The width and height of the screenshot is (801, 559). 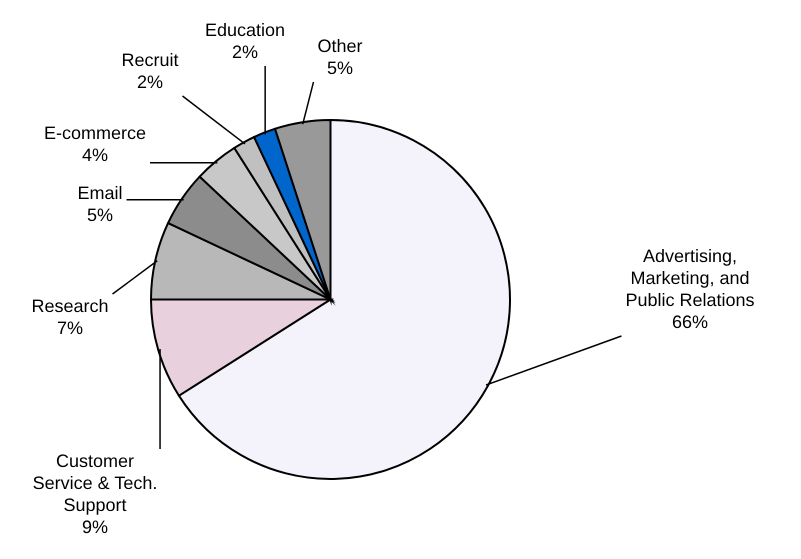 What do you see at coordinates (95, 482) in the screenshot?
I see `slice-label: Customer Service & Tech. Support` at bounding box center [95, 482].